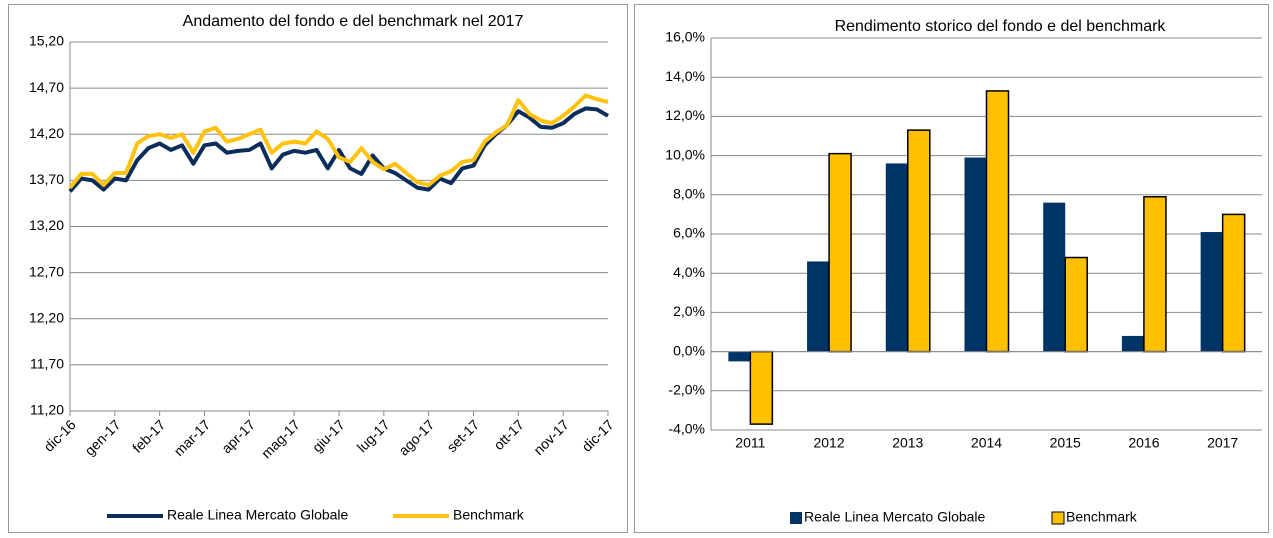 The image size is (1273, 538). What do you see at coordinates (192, 437) in the screenshot?
I see `x-tick-label: mar-17` at bounding box center [192, 437].